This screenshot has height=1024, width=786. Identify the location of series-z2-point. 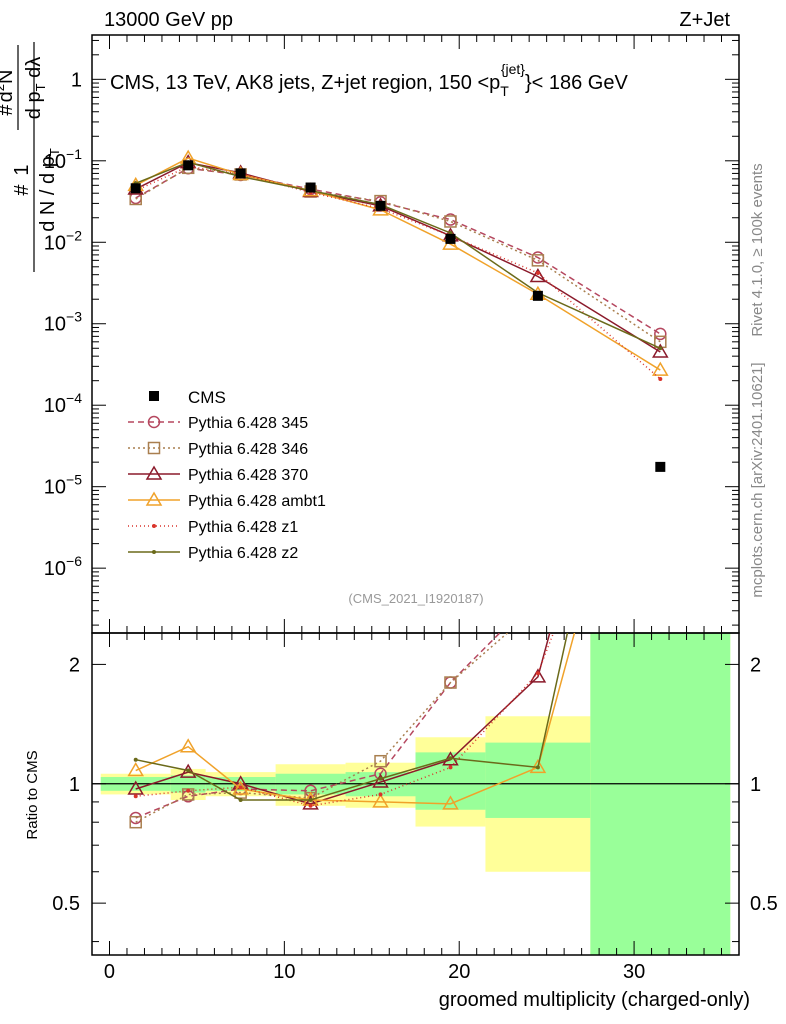
(660, 348).